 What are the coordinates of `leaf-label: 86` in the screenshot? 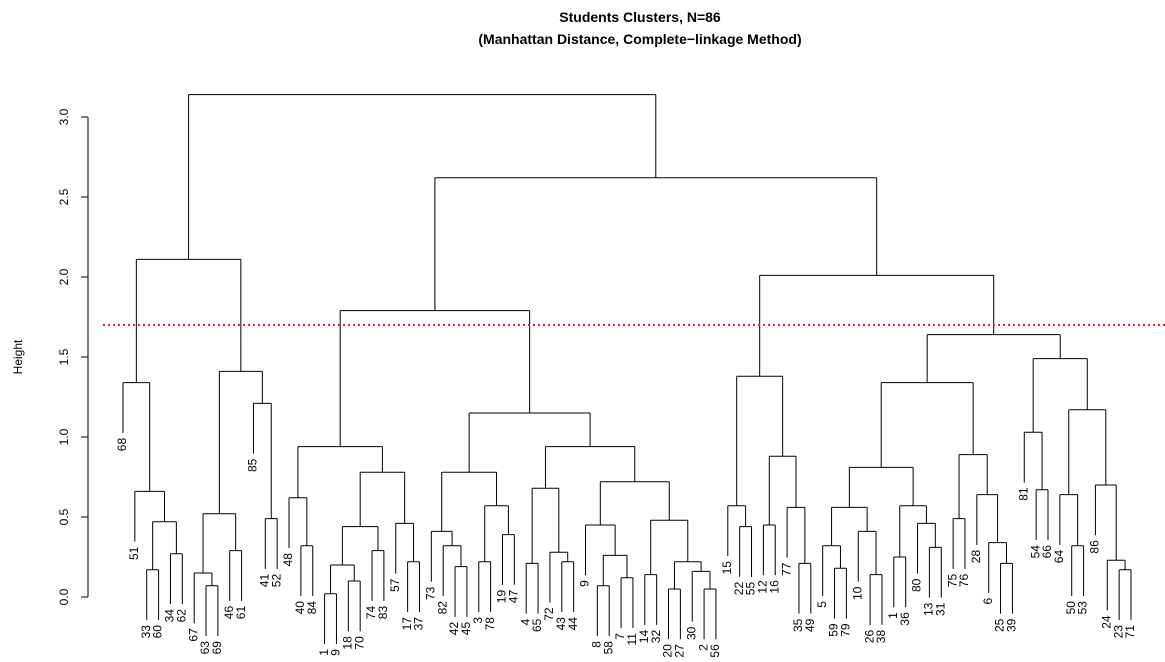 It's located at (1095, 547).